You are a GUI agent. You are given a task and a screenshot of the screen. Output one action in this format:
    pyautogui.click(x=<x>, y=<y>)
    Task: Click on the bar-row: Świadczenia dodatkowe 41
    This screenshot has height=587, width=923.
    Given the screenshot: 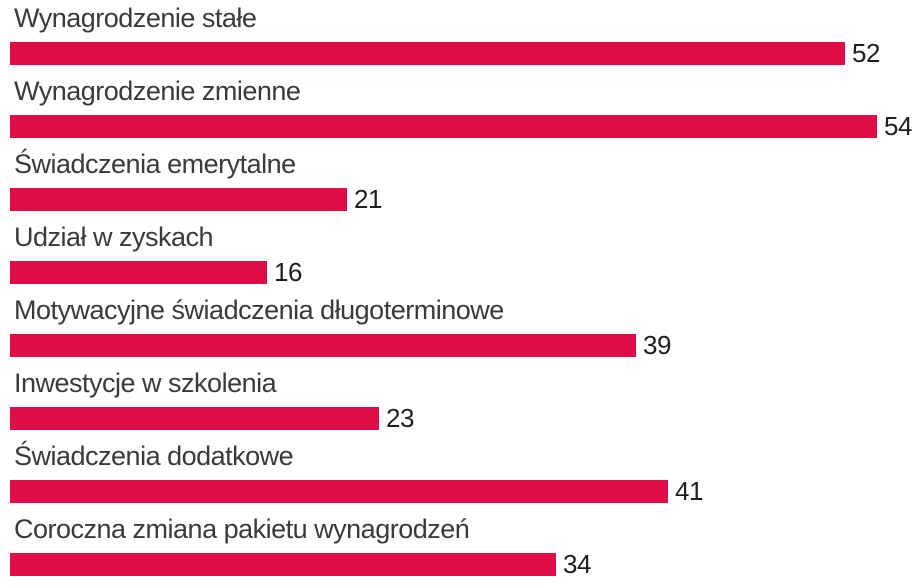 What is the action you would take?
    pyautogui.click(x=466, y=473)
    